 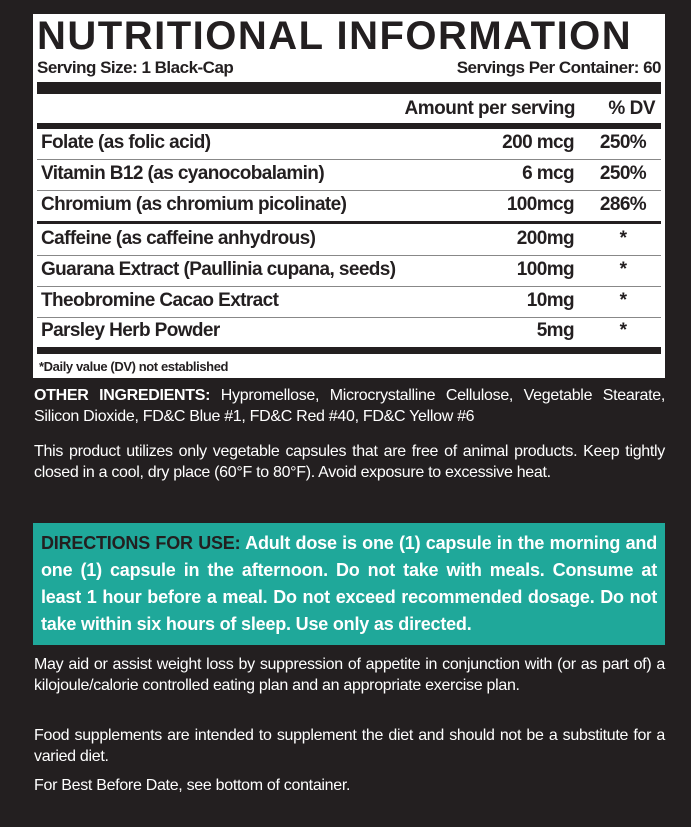 What do you see at coordinates (335, 36) in the screenshot?
I see `panel-title: NUTRITIONAL INFORMATION` at bounding box center [335, 36].